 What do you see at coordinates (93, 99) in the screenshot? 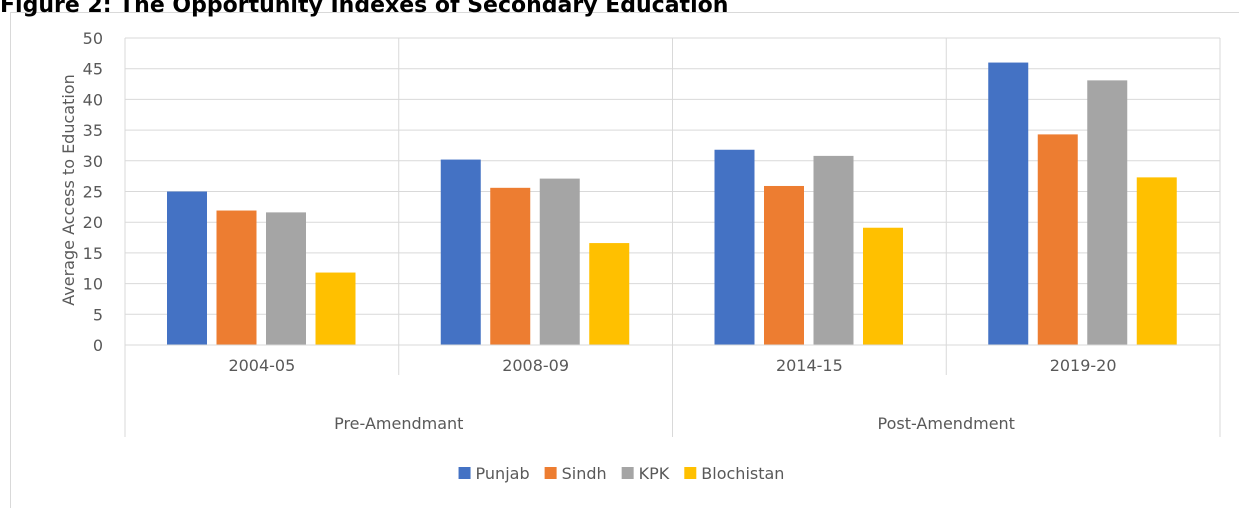
I see `y-tick-label: 40` at bounding box center [93, 99].